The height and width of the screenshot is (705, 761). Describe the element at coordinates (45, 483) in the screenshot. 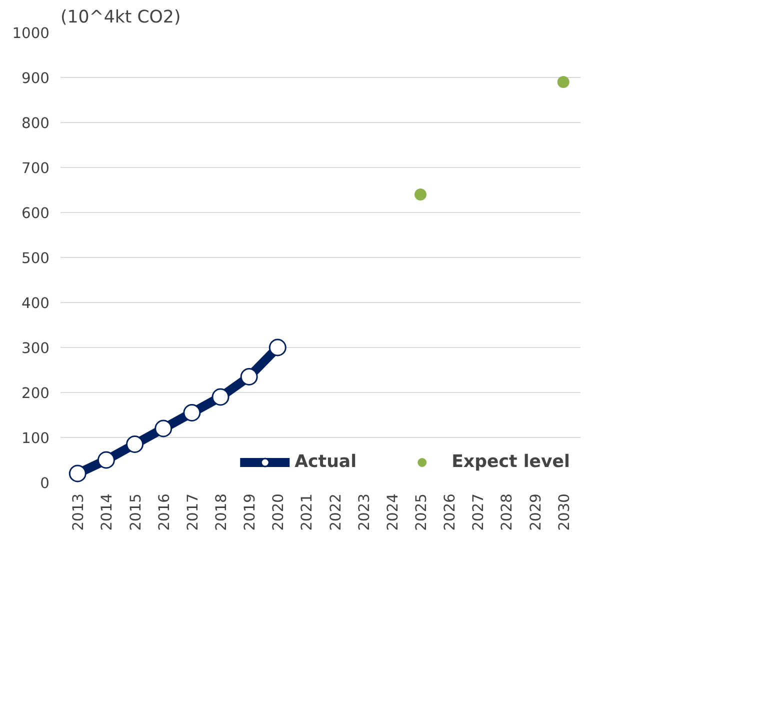

I see `y-tick-label: 0` at that location.